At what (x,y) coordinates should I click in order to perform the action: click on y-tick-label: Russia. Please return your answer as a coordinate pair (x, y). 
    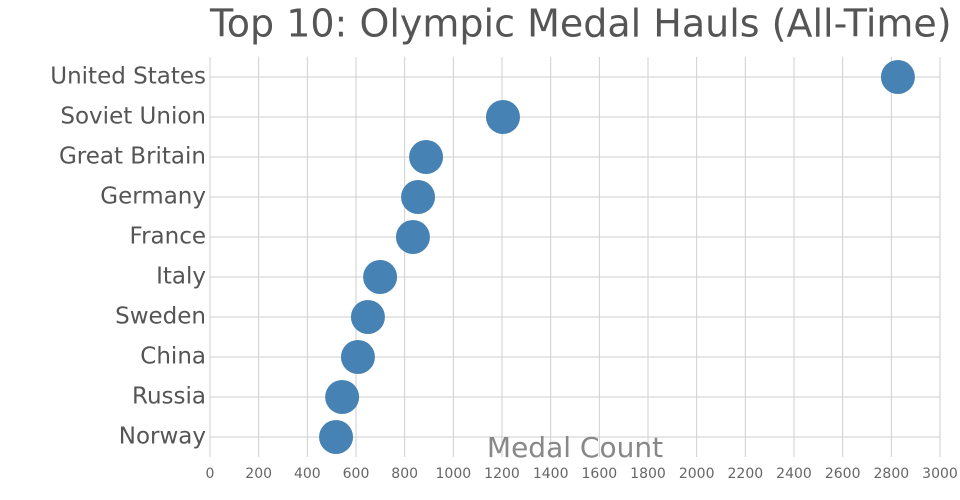
    Looking at the image, I should click on (169, 397).